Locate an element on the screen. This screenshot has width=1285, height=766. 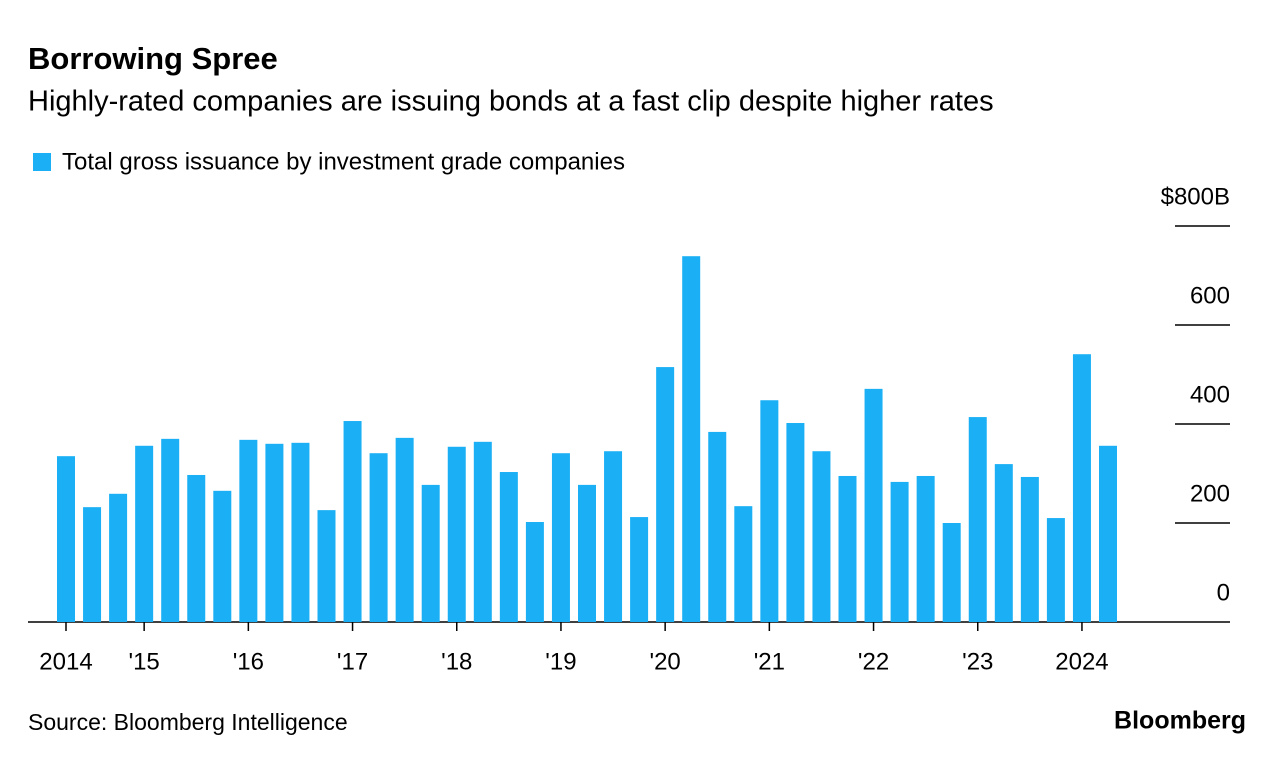
x-tick-label: '16 is located at coordinates (248, 661).